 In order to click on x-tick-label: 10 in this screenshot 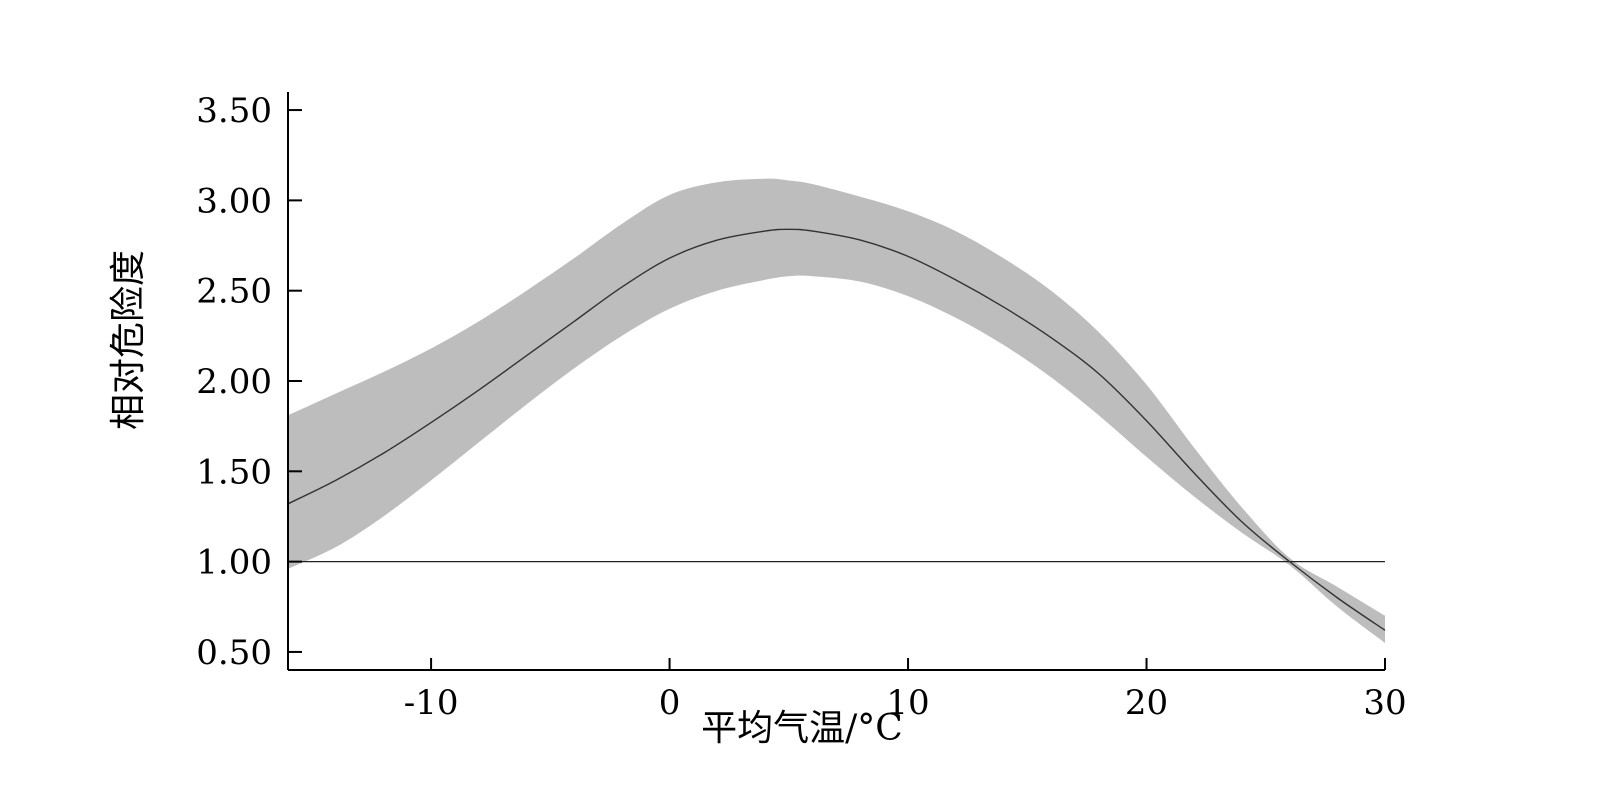, I will do `click(907, 703)`.